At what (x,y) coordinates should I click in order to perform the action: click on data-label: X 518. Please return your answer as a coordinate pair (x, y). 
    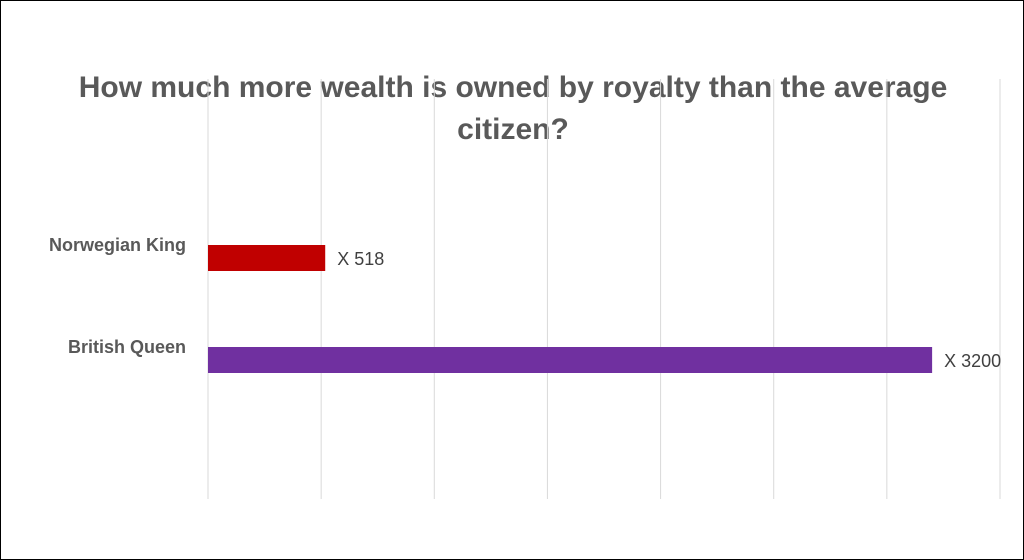
    Looking at the image, I should click on (360, 259).